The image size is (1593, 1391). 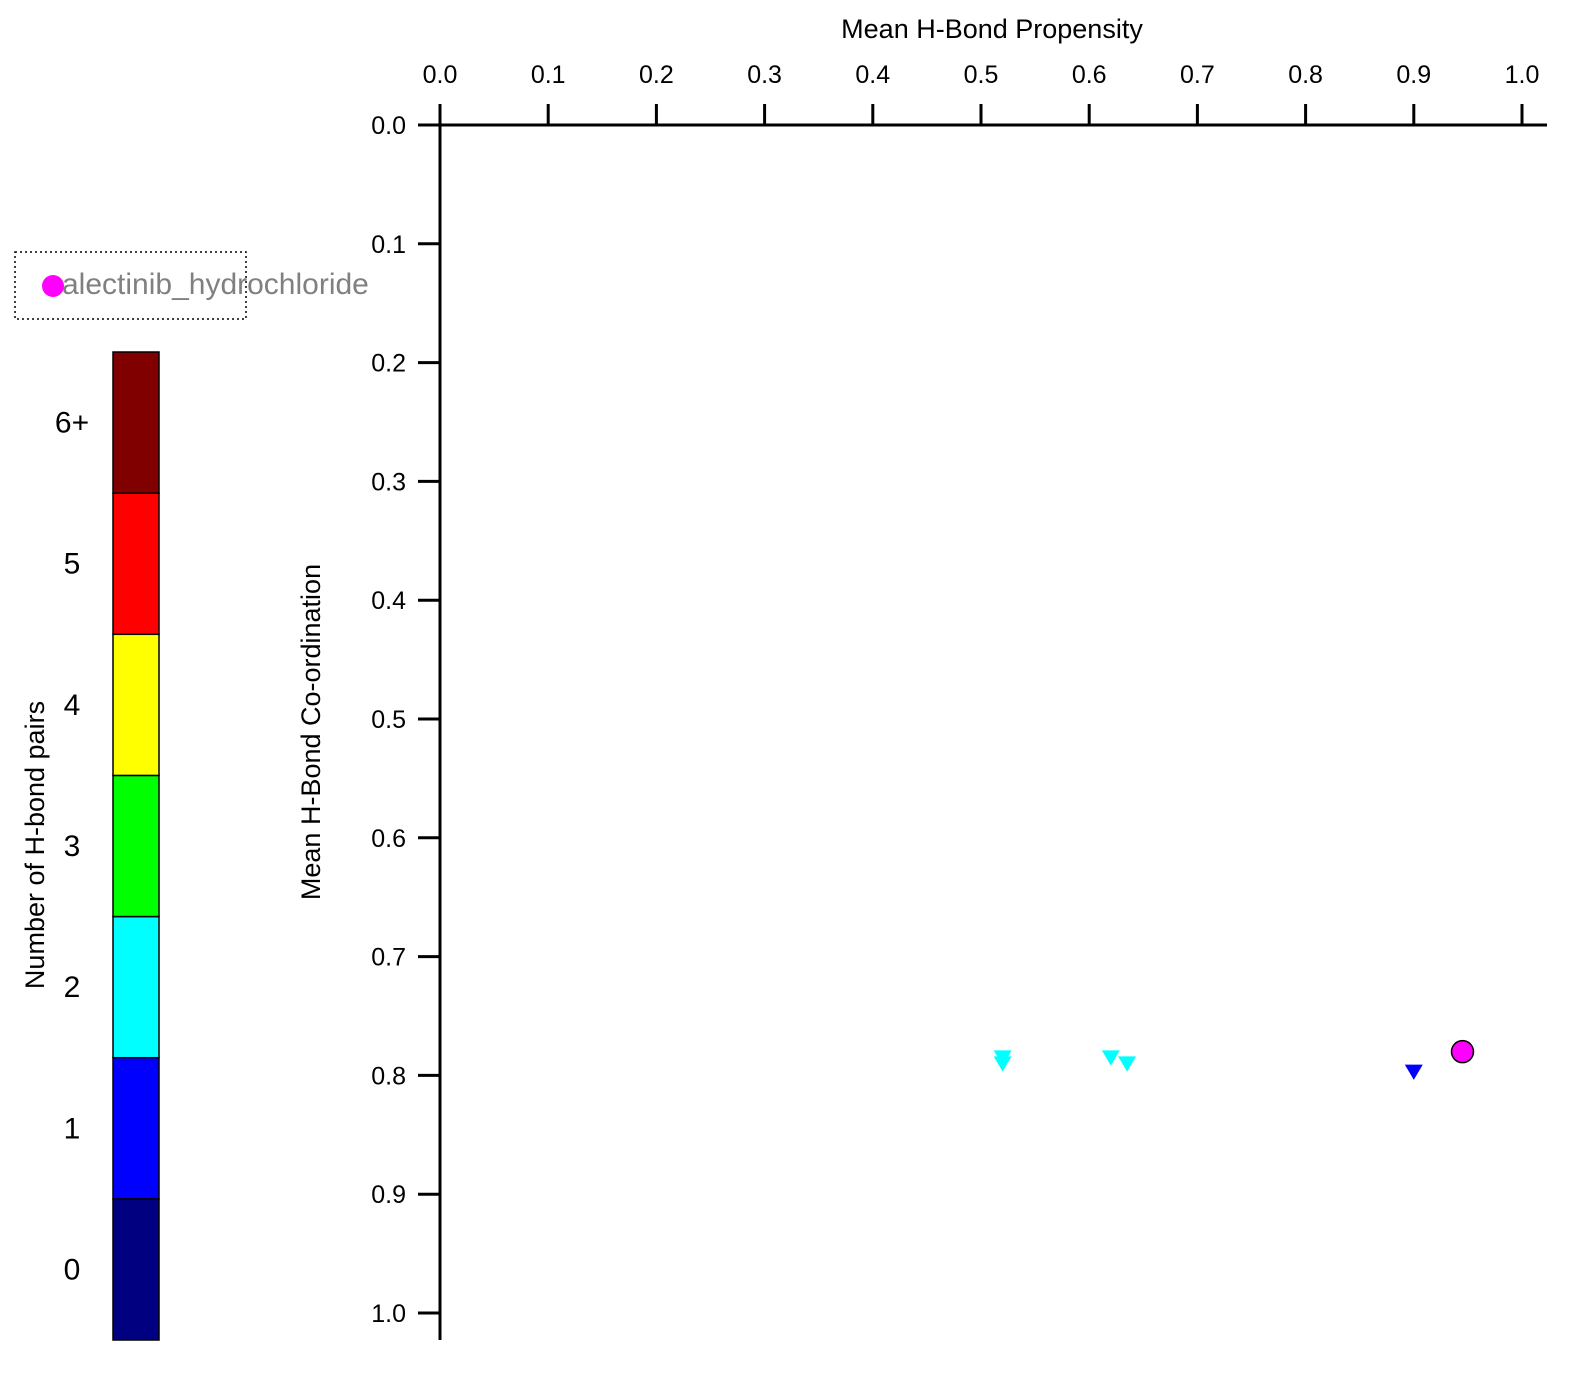 I want to click on colorbar-title: Number of H-bond pairs, so click(x=35, y=845).